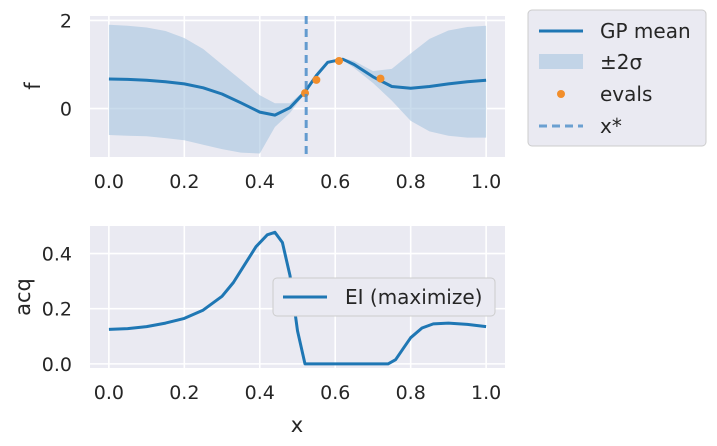 Image resolution: width=717 pixels, height=446 pixels. Describe the element at coordinates (297, 393) in the screenshot. I see `bottom-x-tick-labels: 0.0 0.2 0.4 0.6 0.8 1.0` at that location.